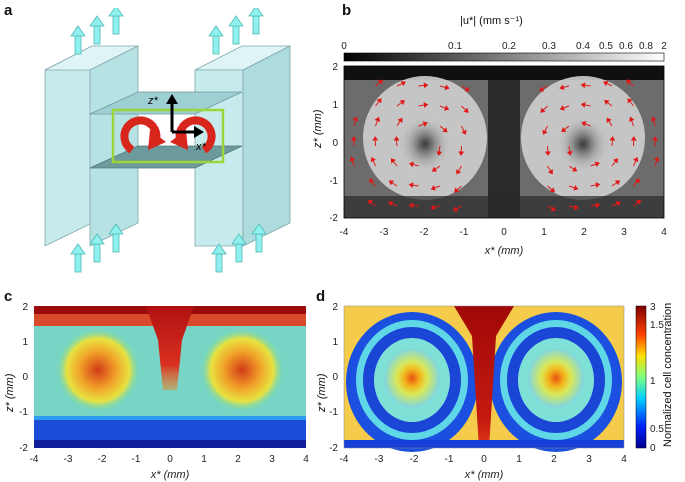 The height and width of the screenshot is (482, 685). I want to click on right-channel-side, so click(266, 146).